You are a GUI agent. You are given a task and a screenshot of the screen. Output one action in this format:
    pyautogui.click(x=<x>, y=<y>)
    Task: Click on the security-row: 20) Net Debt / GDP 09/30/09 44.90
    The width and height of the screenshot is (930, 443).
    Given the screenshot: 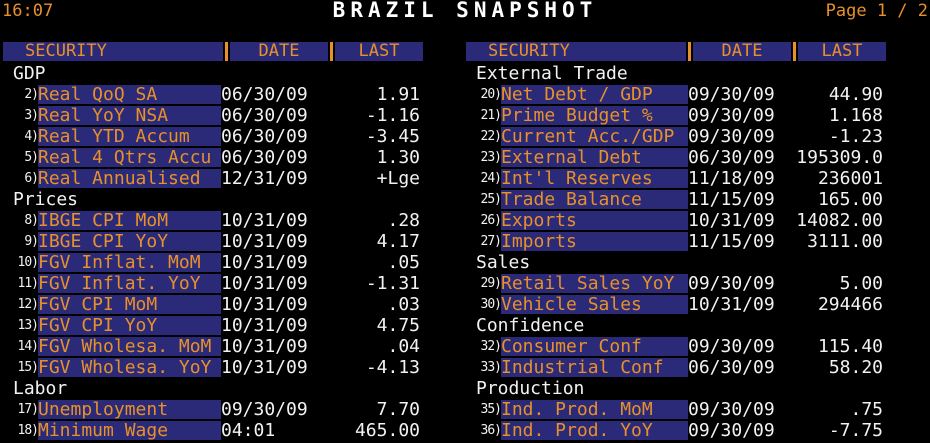 What is the action you would take?
    pyautogui.click(x=696, y=94)
    